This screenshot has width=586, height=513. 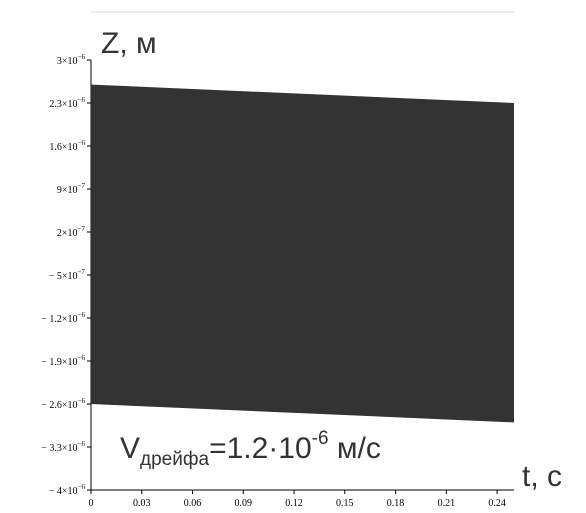 What do you see at coordinates (396, 503) in the screenshot?
I see `x-tick-label: 0.18` at bounding box center [396, 503].